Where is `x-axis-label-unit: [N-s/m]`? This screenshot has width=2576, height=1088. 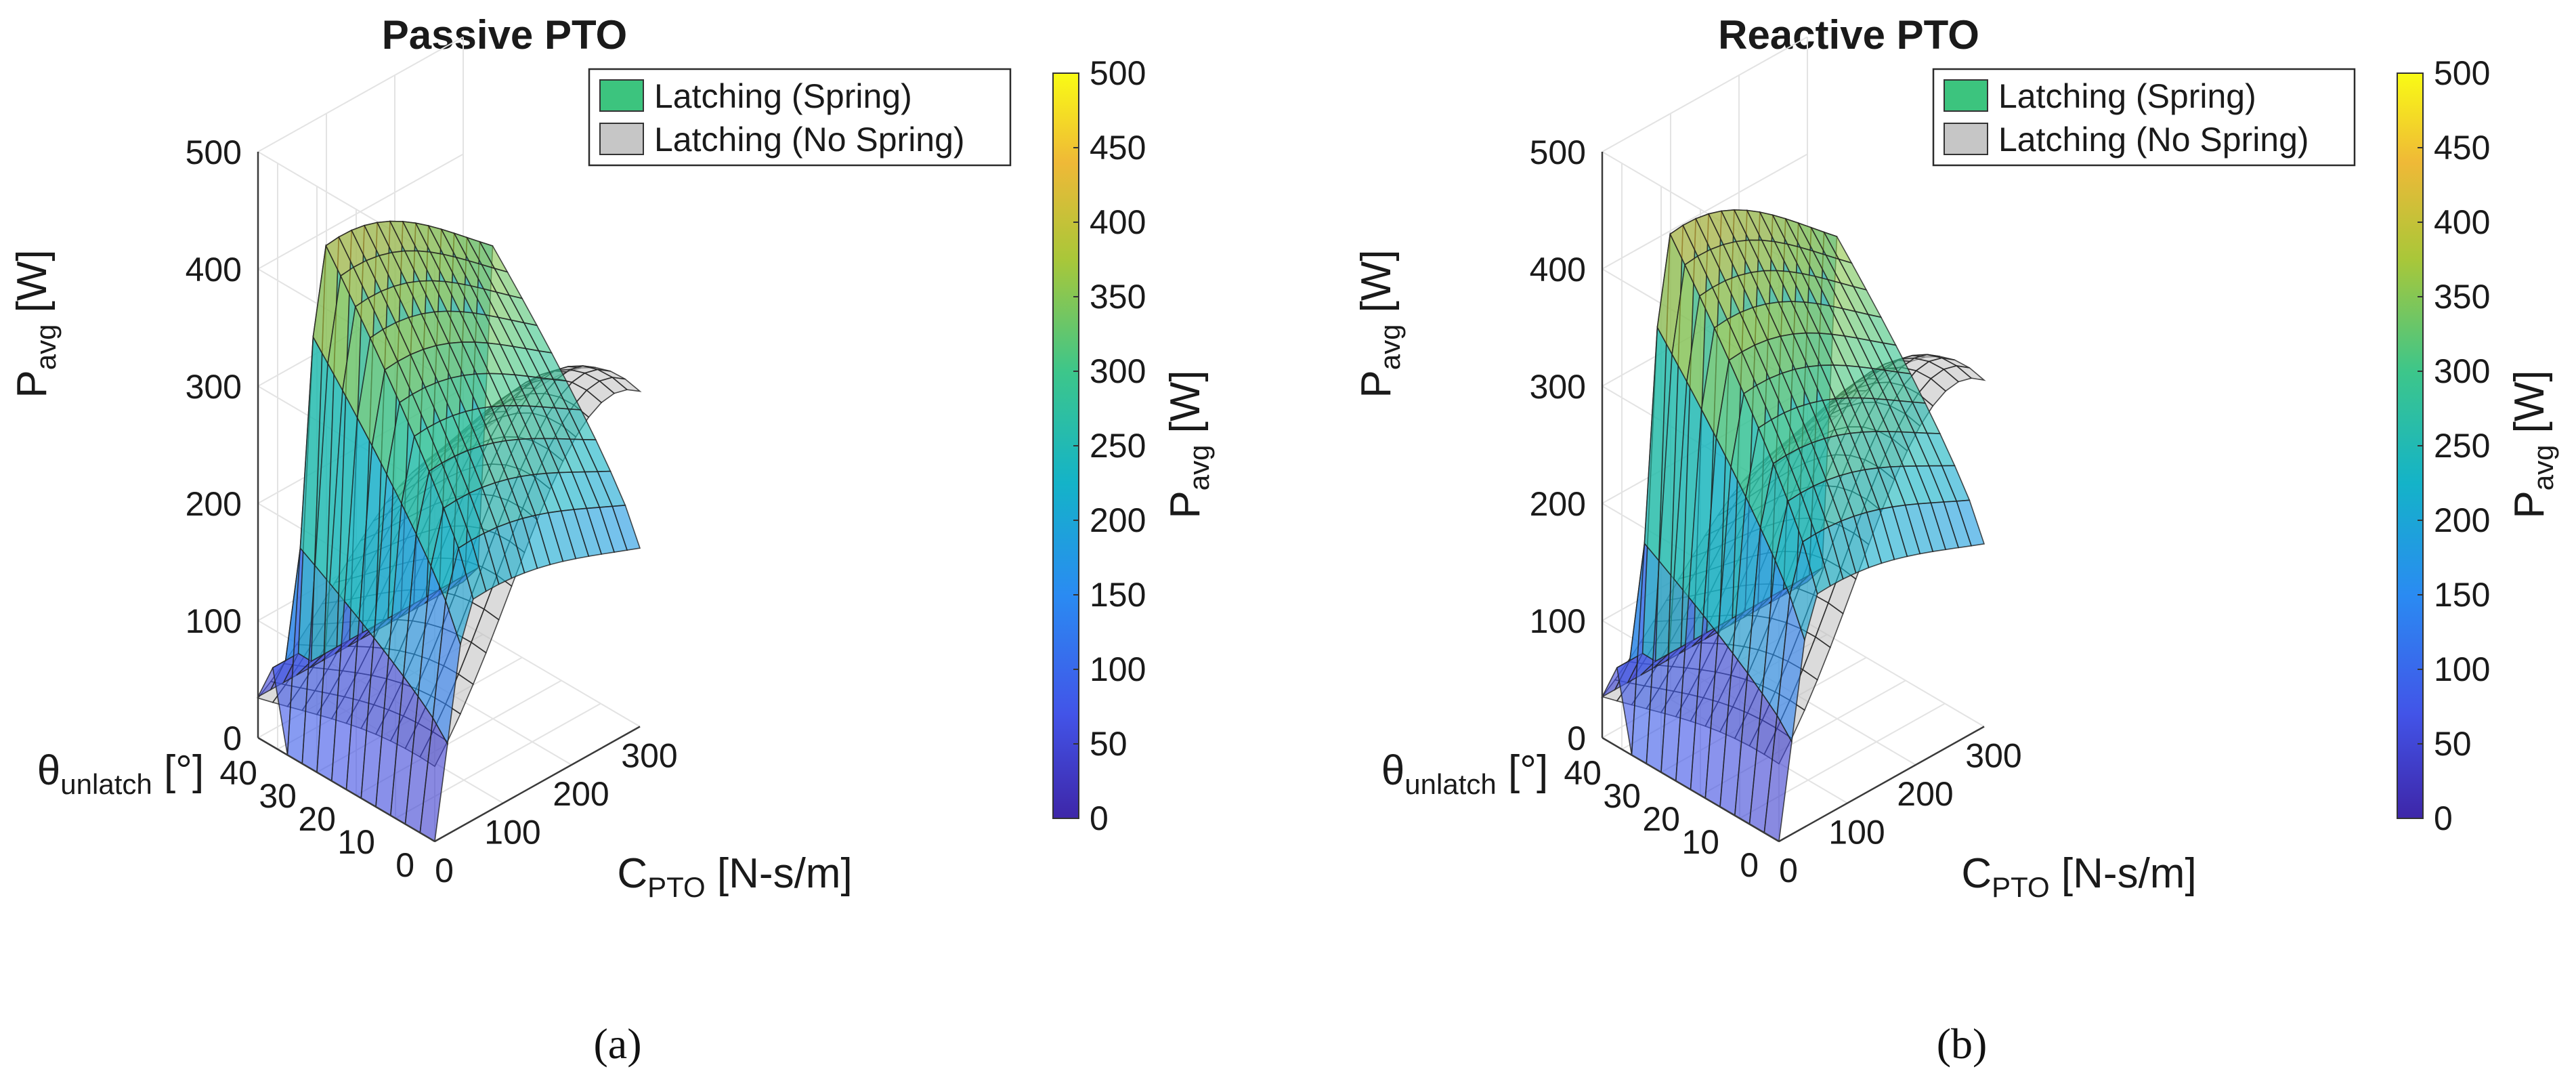 x-axis-label-unit: [N-s/m] is located at coordinates (2123, 874).